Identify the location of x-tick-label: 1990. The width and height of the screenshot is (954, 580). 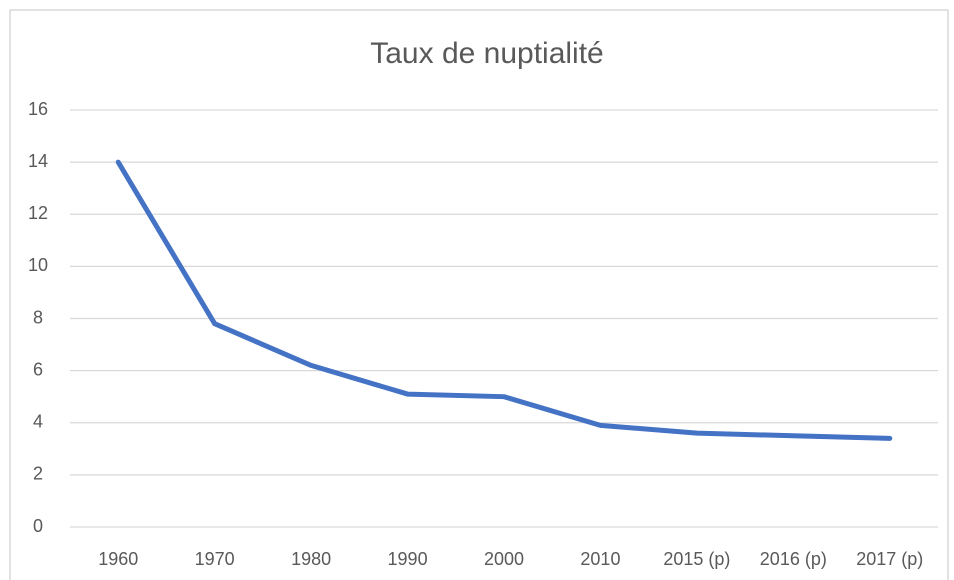
(408, 559).